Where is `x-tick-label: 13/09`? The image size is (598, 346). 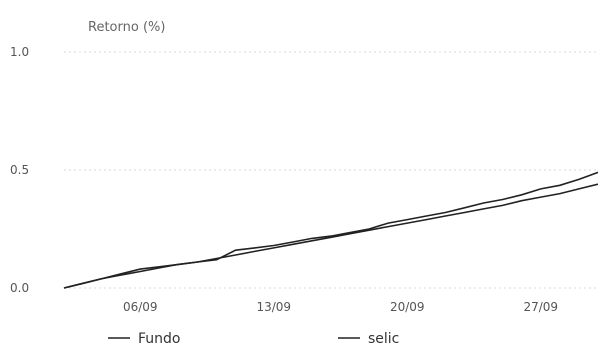 x-tick-label: 13/09 is located at coordinates (273, 307).